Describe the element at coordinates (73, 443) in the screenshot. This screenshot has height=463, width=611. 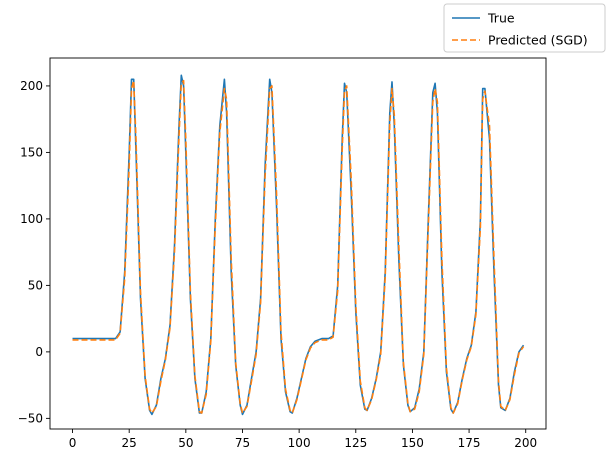
I see `x-tick-label: 0` at that location.